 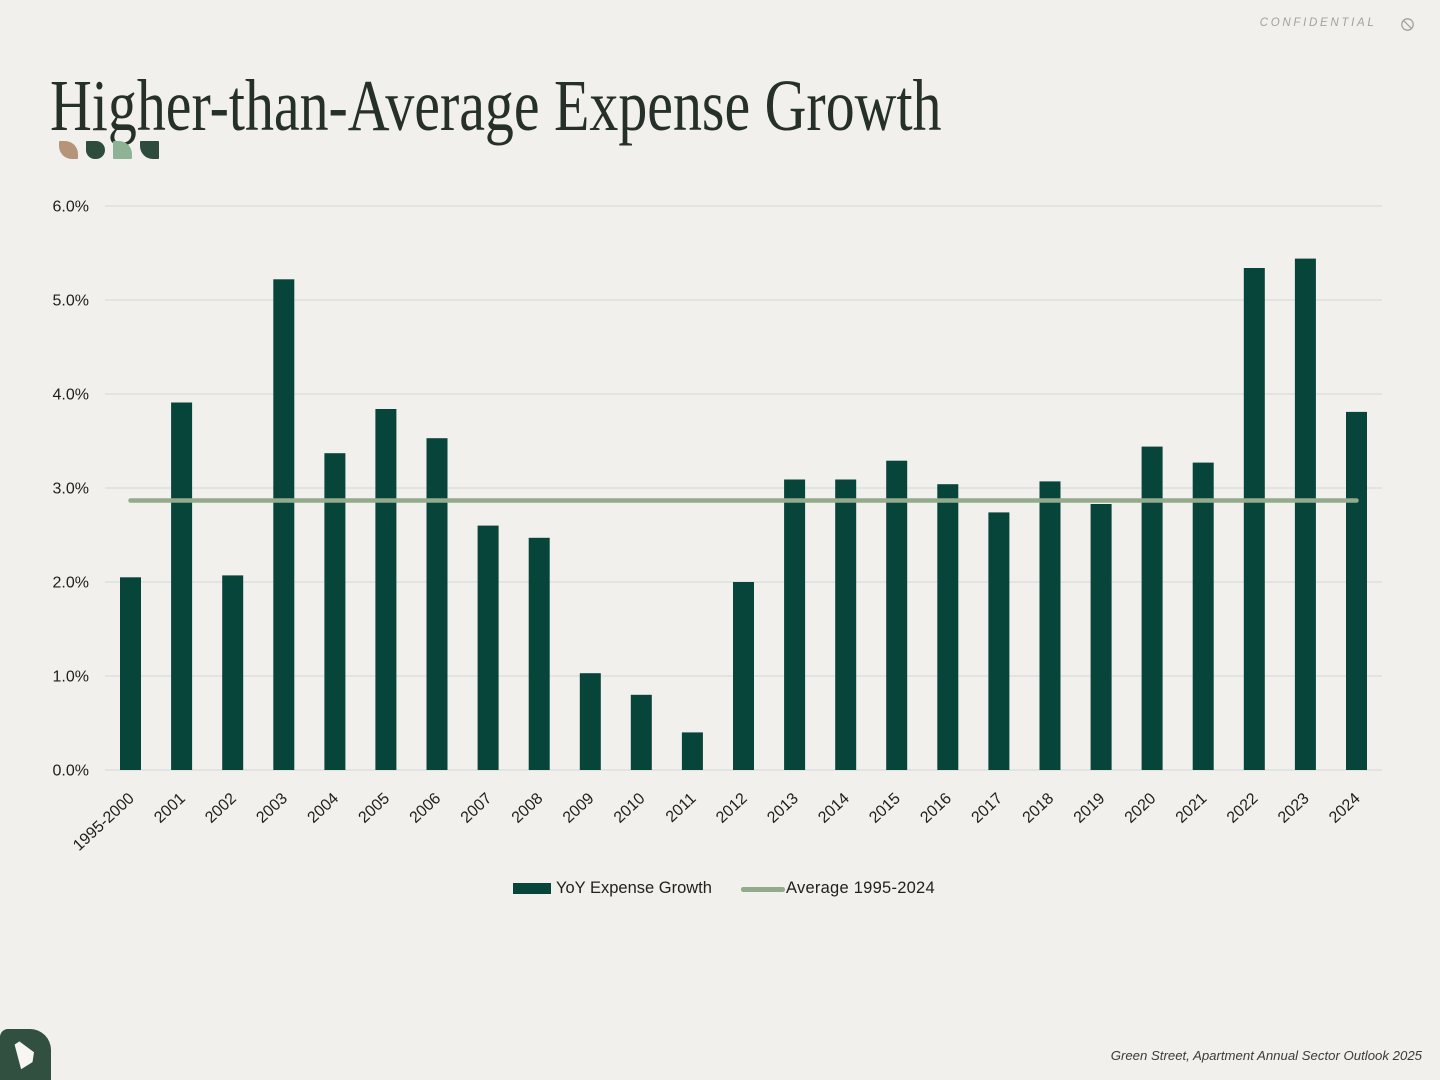 I want to click on svg-text: 2010, so click(x=630, y=808).